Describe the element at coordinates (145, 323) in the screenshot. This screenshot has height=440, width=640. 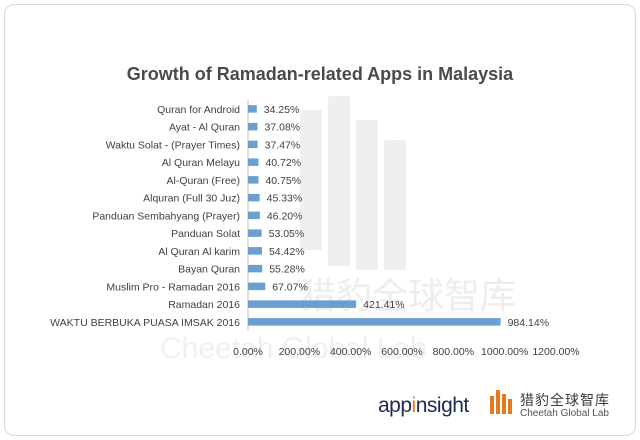
I see `category-label: WAKTU BERBUKA PUASA IMSAK 2016` at that location.